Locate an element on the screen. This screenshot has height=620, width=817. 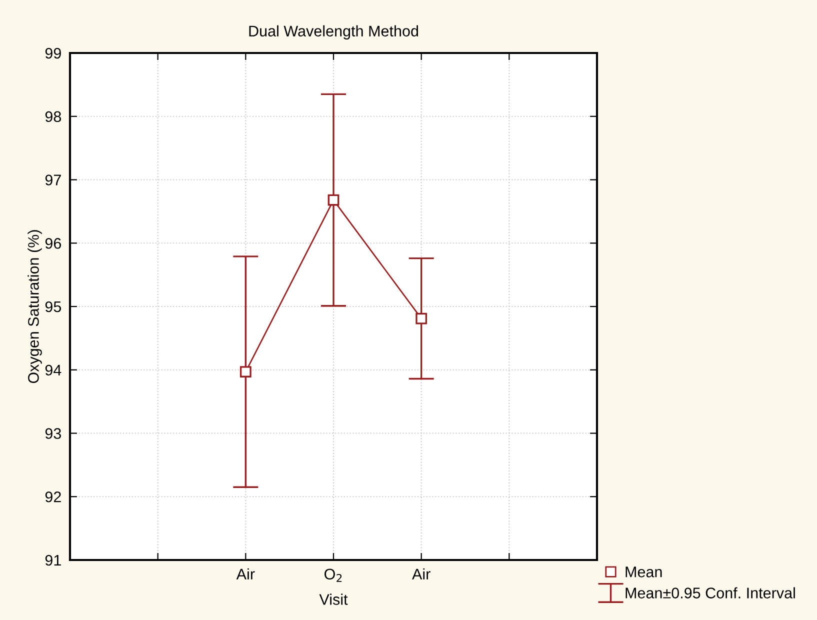
x-axis-title: Visit is located at coordinates (333, 599).